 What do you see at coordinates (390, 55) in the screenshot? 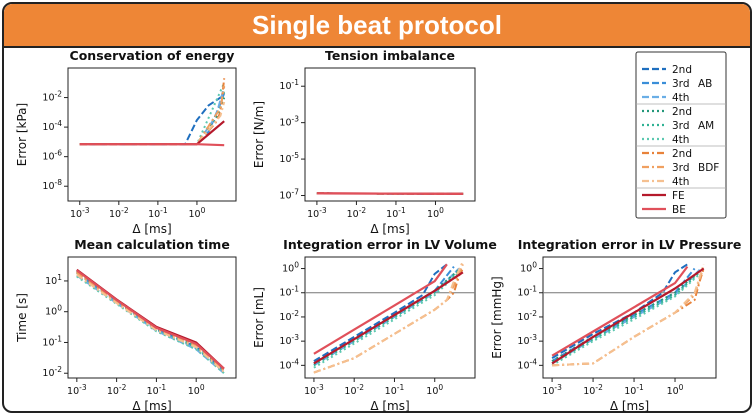
I see `chart-title: Tension imbalance` at bounding box center [390, 55].